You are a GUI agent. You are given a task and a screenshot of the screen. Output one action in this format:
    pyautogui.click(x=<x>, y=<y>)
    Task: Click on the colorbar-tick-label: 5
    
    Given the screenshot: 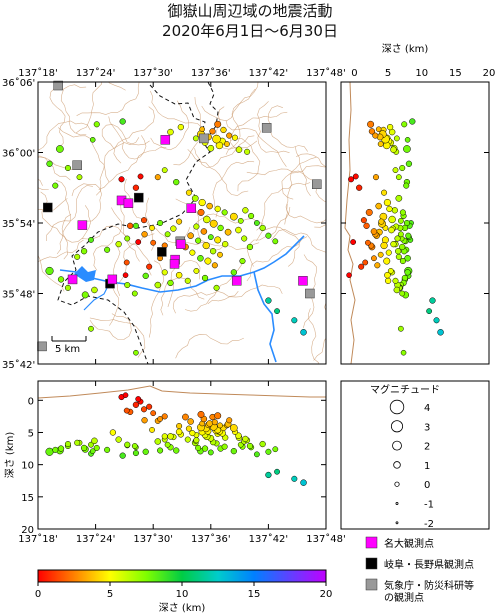 What is the action you would take?
    pyautogui.click(x=110, y=594)
    